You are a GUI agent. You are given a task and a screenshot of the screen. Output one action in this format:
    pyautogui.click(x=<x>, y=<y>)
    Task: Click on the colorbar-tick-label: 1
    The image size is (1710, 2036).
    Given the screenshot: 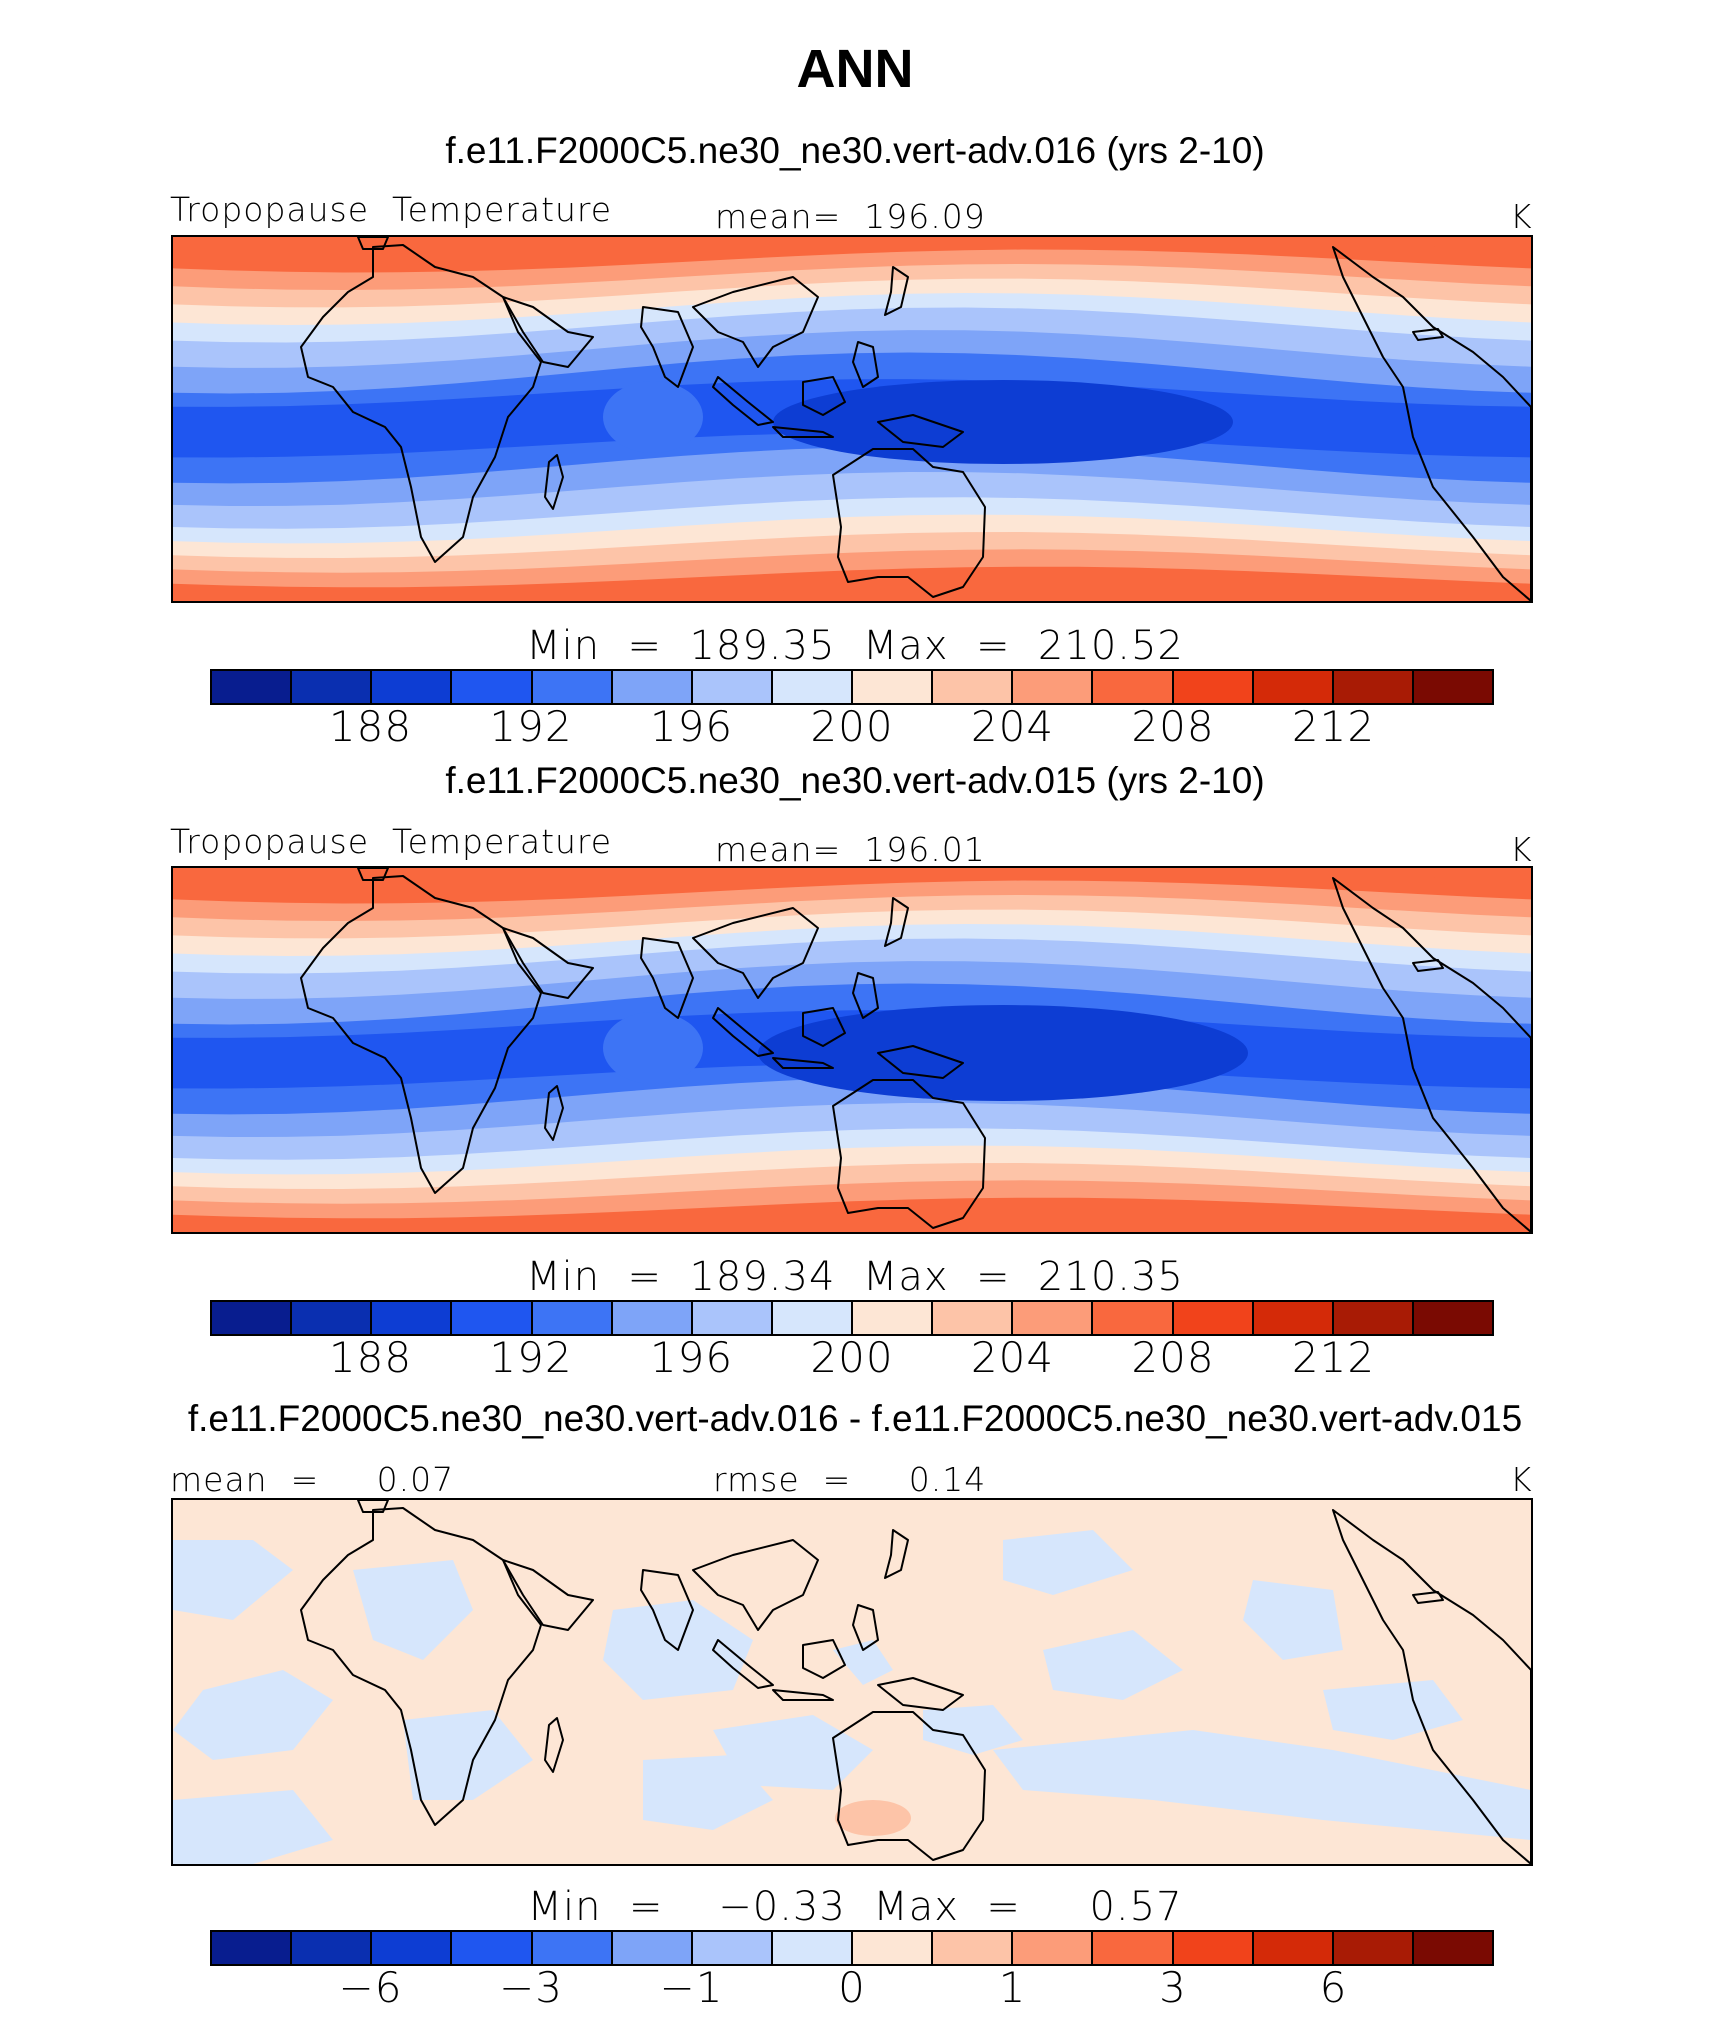 What is the action you would take?
    pyautogui.click(x=1012, y=1987)
    